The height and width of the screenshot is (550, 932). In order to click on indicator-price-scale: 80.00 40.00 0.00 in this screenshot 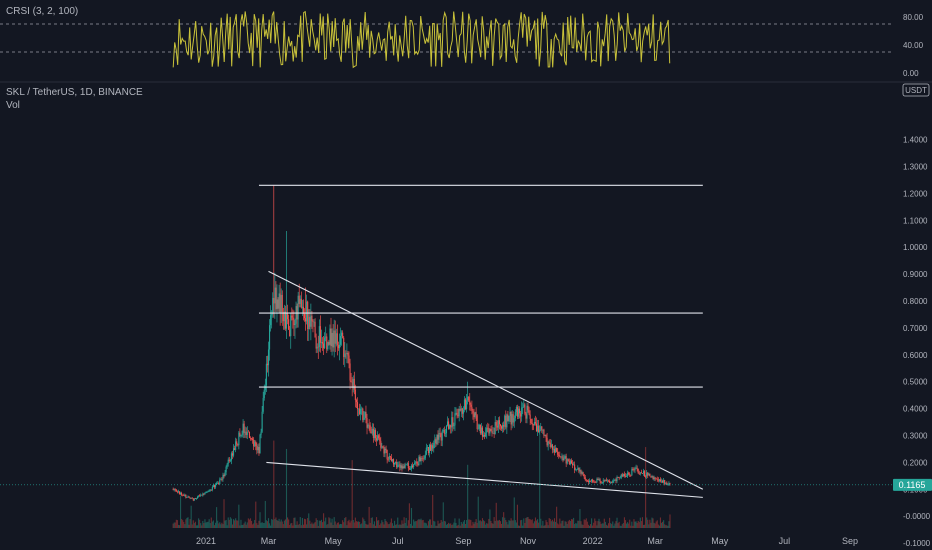, I will do `click(913, 45)`.